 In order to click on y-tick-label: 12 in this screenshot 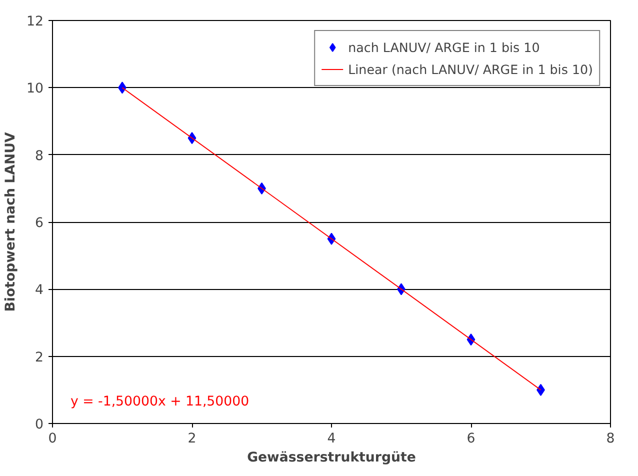, I will do `click(35, 22)`.